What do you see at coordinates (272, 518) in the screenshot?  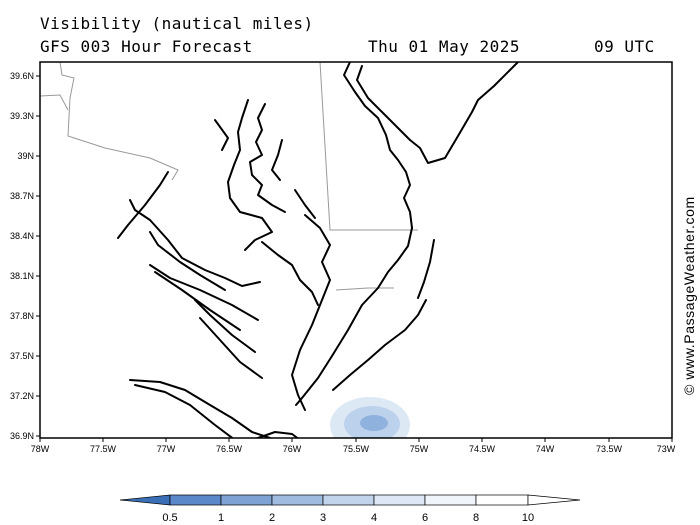 I see `colorbar-label: 2` at bounding box center [272, 518].